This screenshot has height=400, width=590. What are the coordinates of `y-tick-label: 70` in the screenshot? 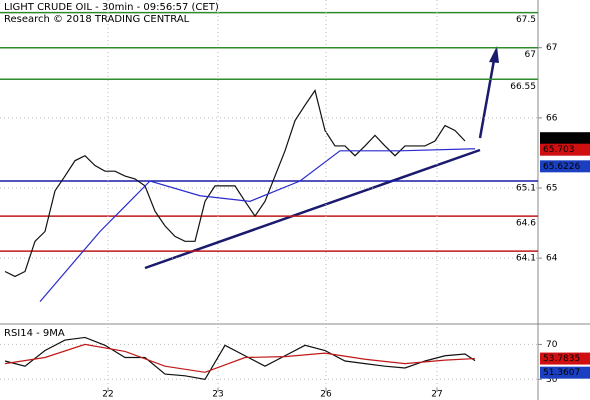 It's located at (552, 345).